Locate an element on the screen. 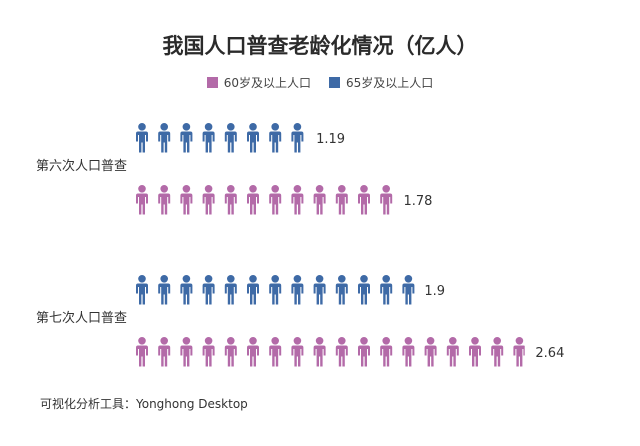  value-label-60-cat2: 2.64 is located at coordinates (549, 353).